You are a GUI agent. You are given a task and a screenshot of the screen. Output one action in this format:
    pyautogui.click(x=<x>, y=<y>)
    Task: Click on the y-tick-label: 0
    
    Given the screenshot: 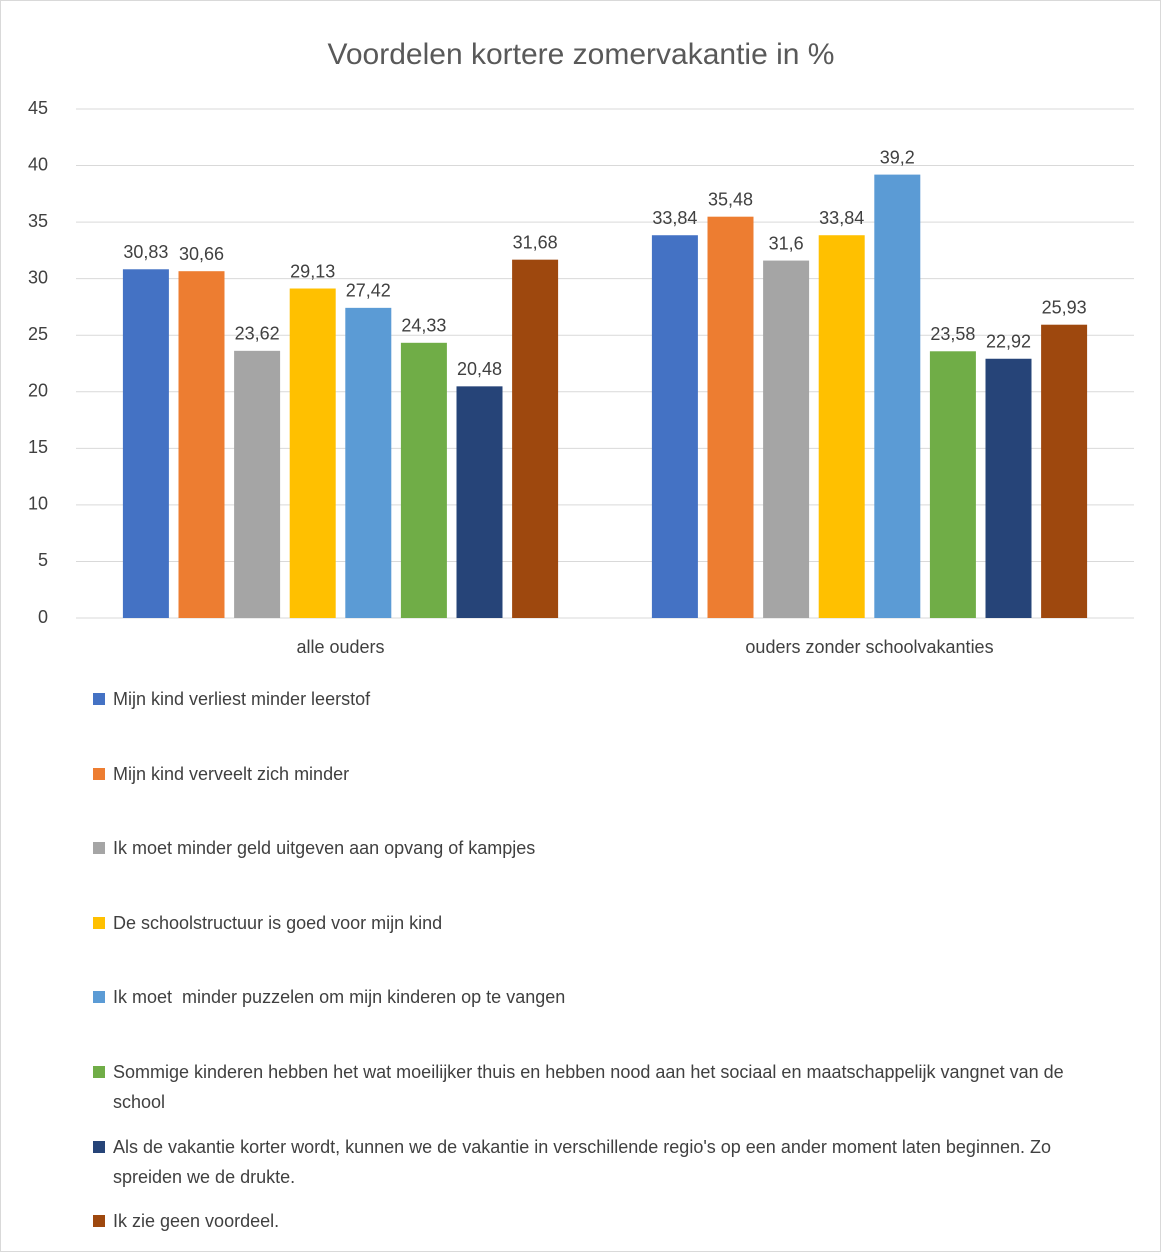 What is the action you would take?
    pyautogui.click(x=43, y=617)
    